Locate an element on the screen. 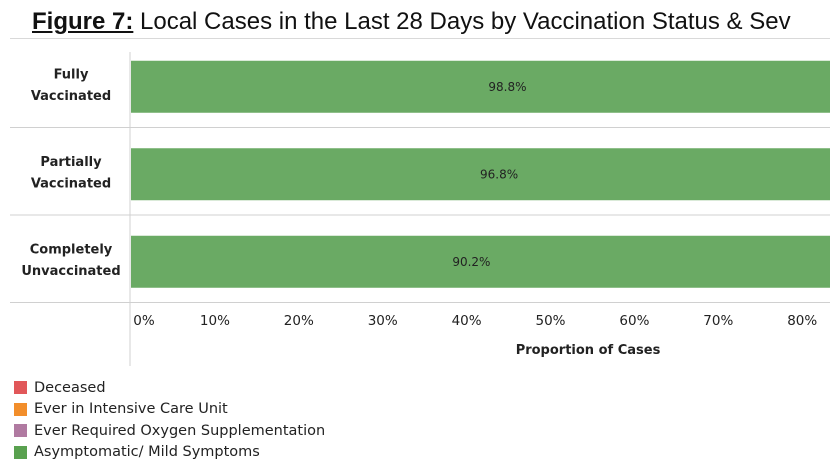 This screenshot has width=830, height=468. legend-item: Asymptomatic/ Mild Symptoms is located at coordinates (169, 453).